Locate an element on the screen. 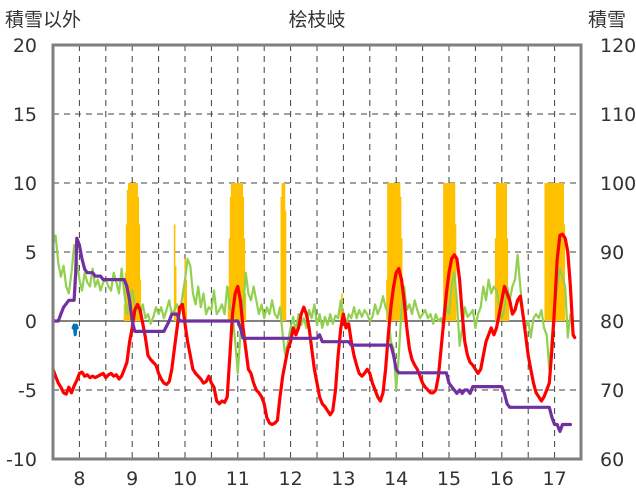 Image resolution: width=636 pixels, height=501 pixels. y-right-tick-label: 80 is located at coordinates (612, 322).